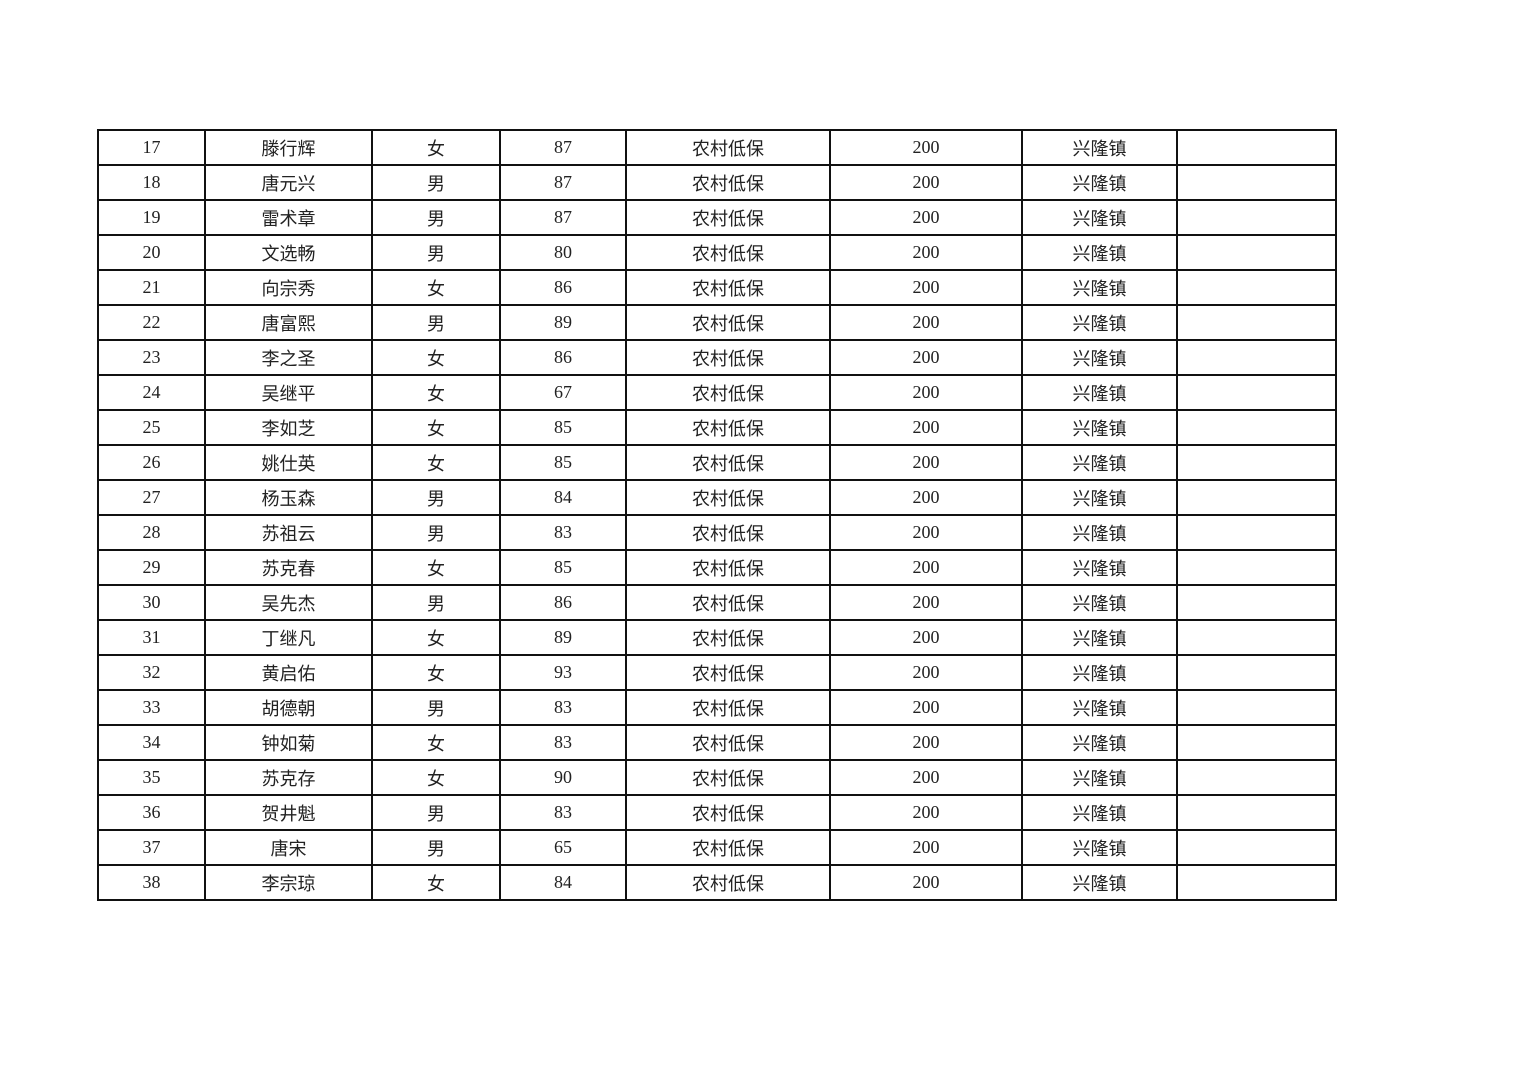 The width and height of the screenshot is (1520, 1074). What do you see at coordinates (288, 462) in the screenshot?
I see `cell-name: 姚仕英` at bounding box center [288, 462].